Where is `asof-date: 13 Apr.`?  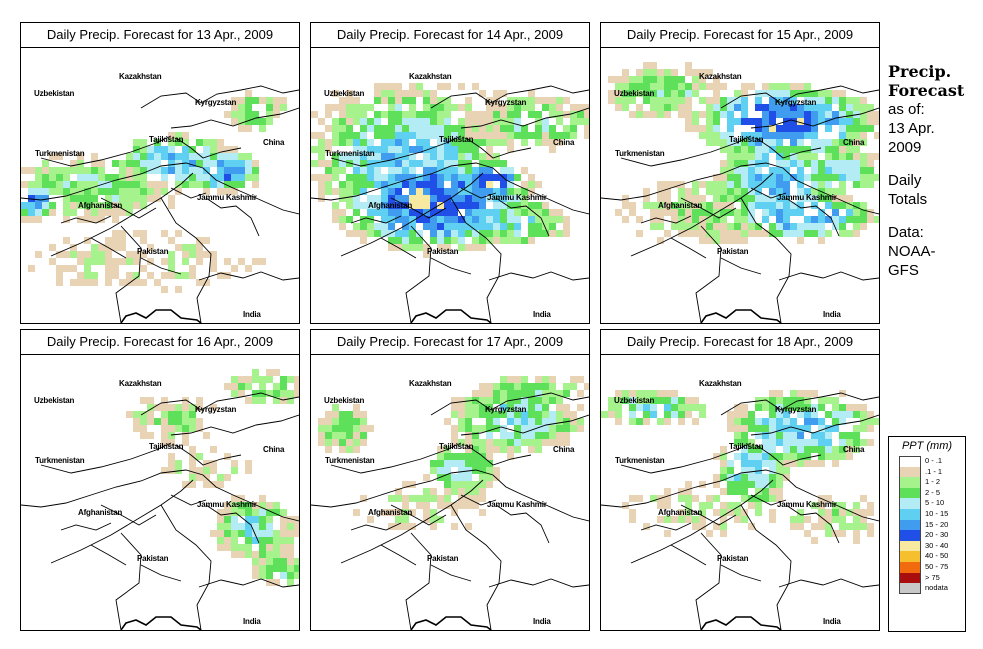 asof-date: 13 Apr. is located at coordinates (911, 128).